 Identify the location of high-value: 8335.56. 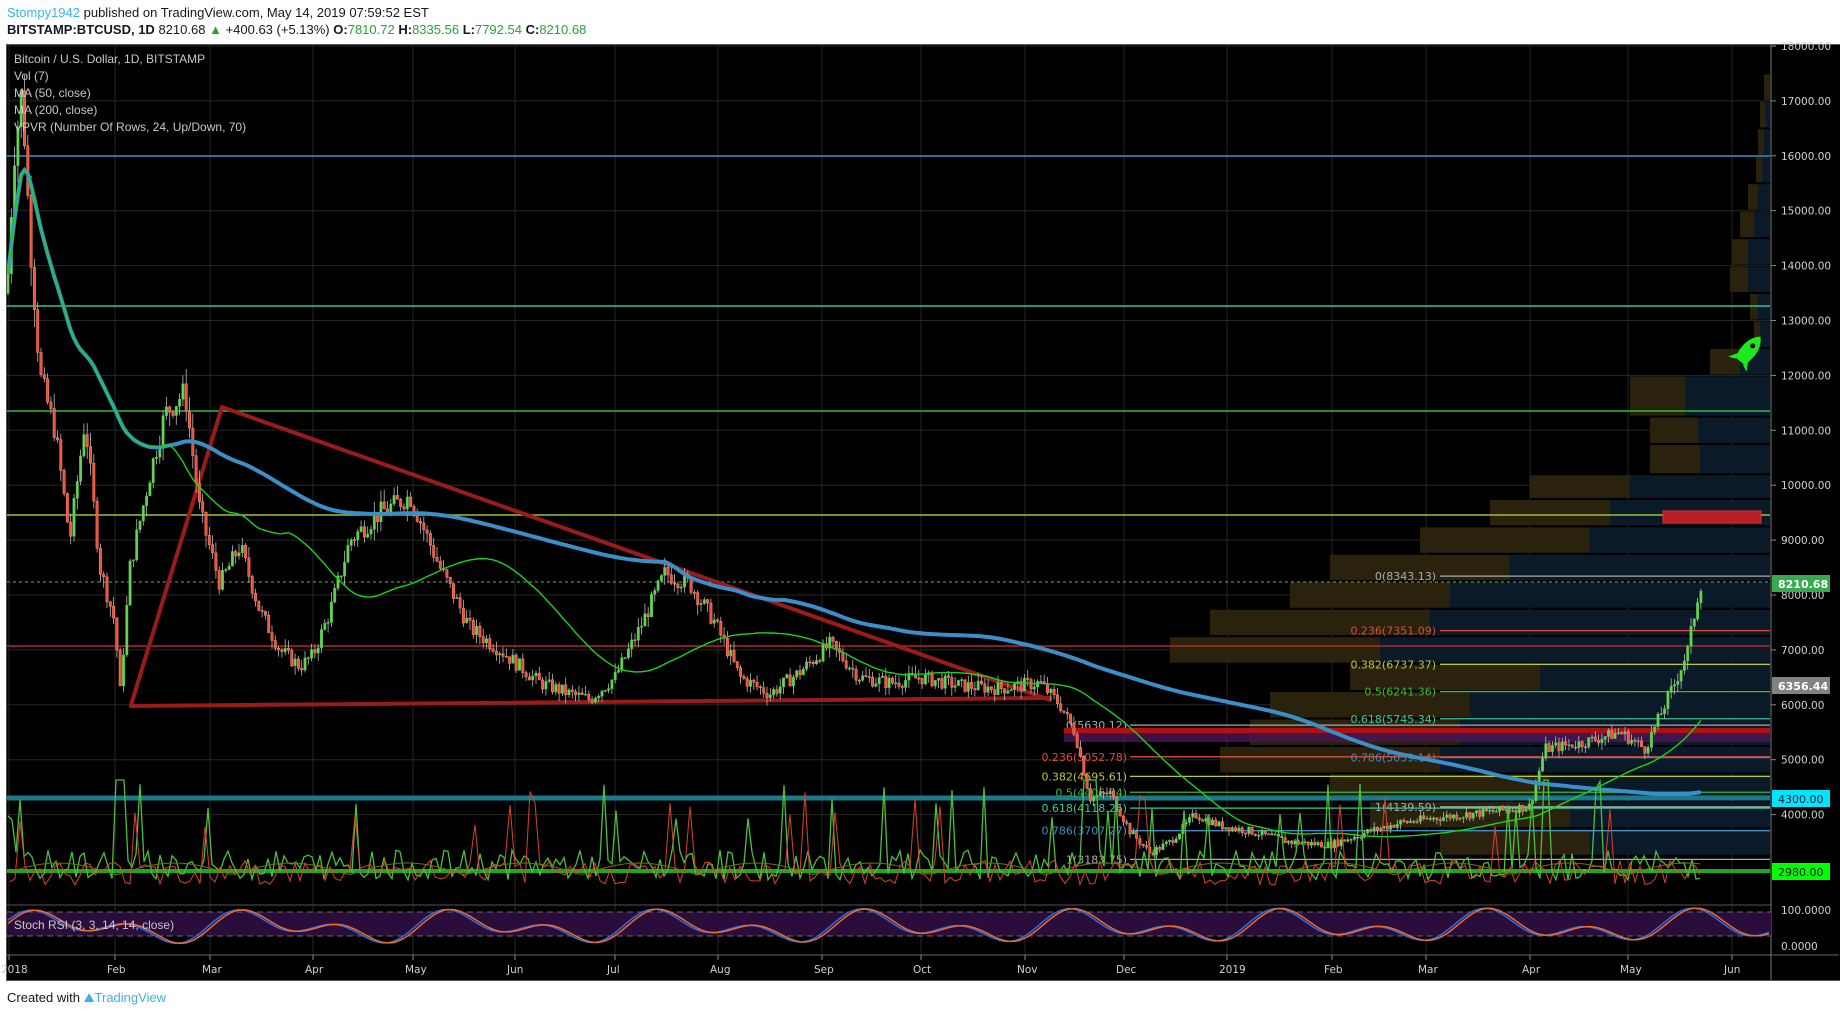
(436, 29).